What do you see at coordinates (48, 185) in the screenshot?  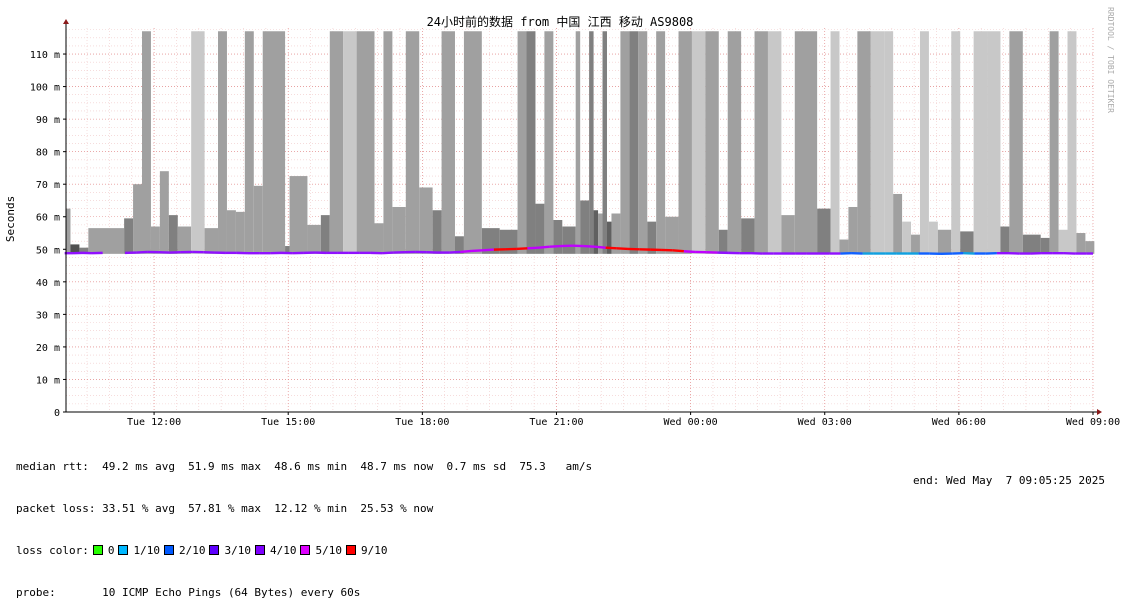 I see `y-tick-label: 70 m` at bounding box center [48, 185].